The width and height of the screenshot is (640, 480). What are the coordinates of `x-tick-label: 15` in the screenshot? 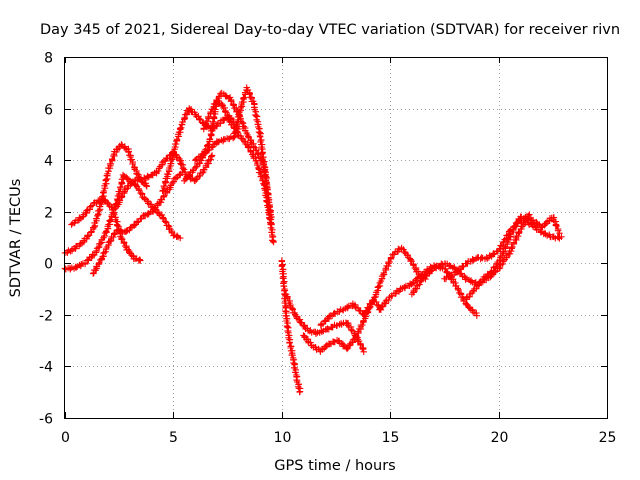 It's located at (391, 438).